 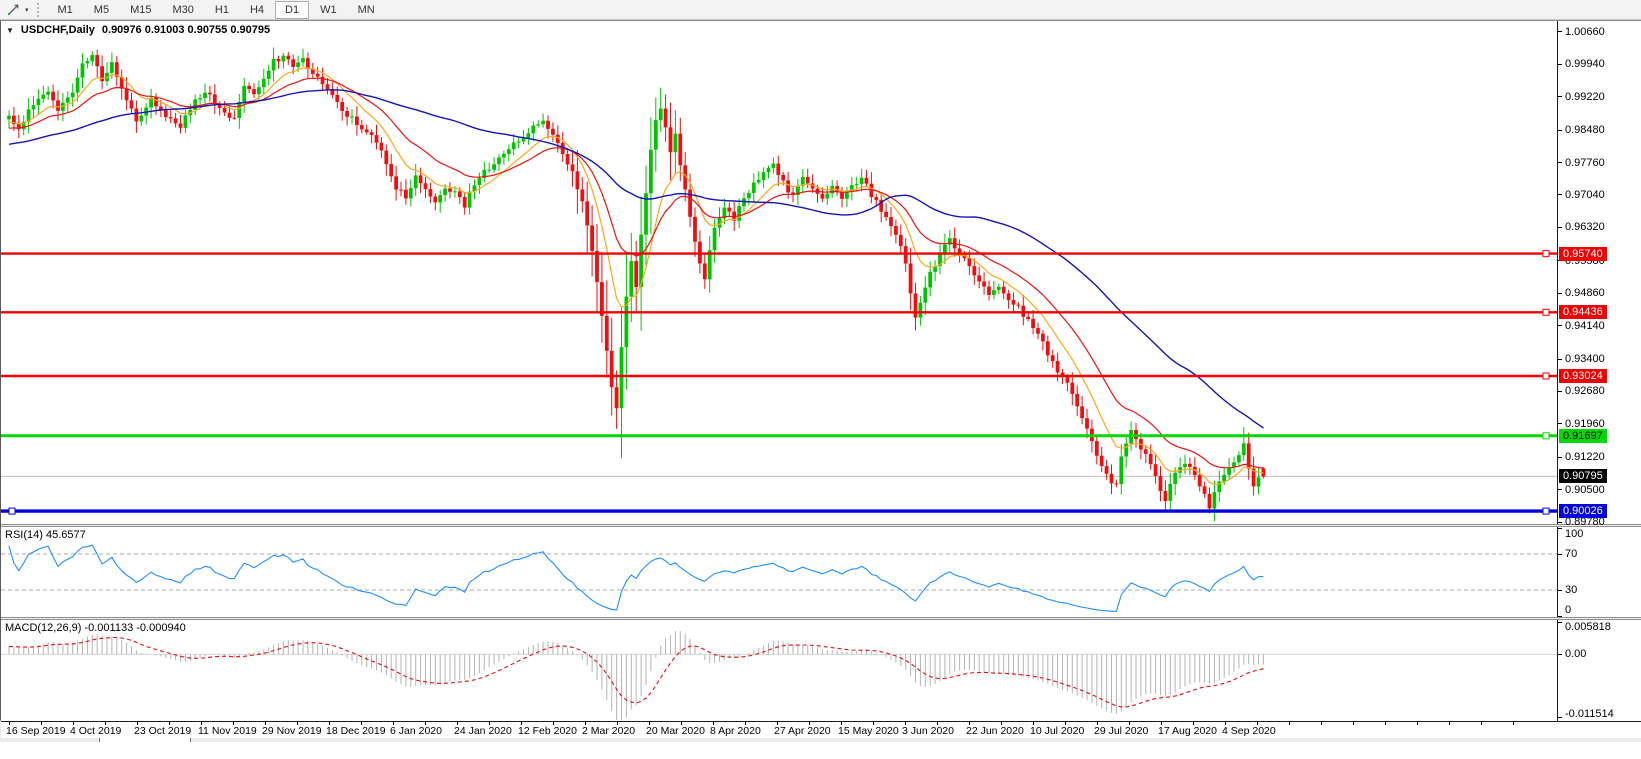 What do you see at coordinates (1585, 391) in the screenshot?
I see `price-tick-label: 0.92680` at bounding box center [1585, 391].